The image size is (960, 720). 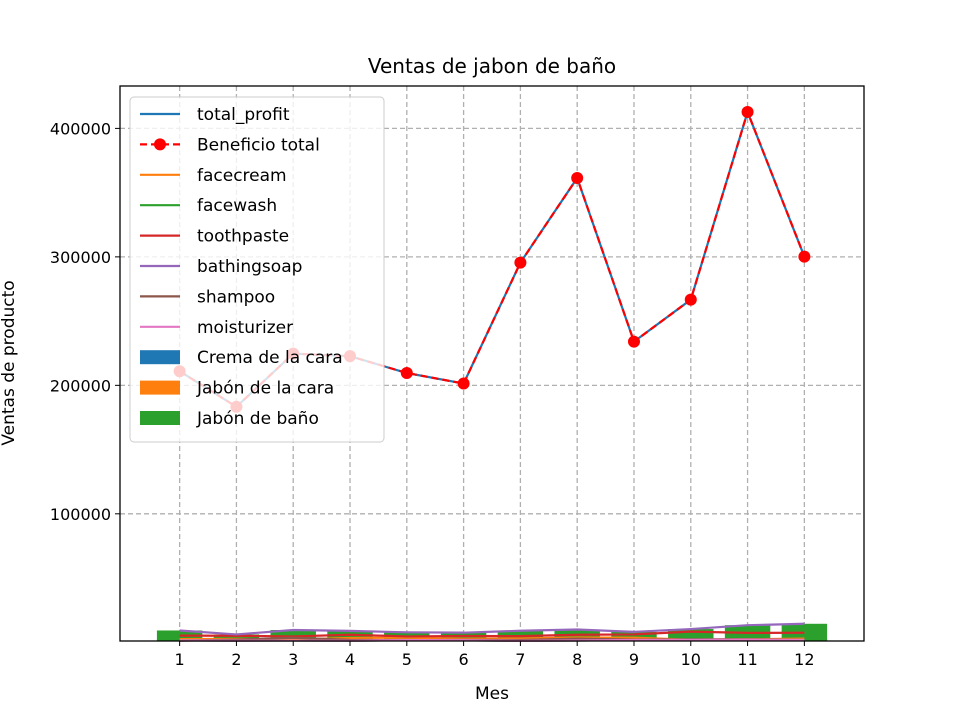 What do you see at coordinates (492, 694) in the screenshot?
I see `x-axis-label: Mes` at bounding box center [492, 694].